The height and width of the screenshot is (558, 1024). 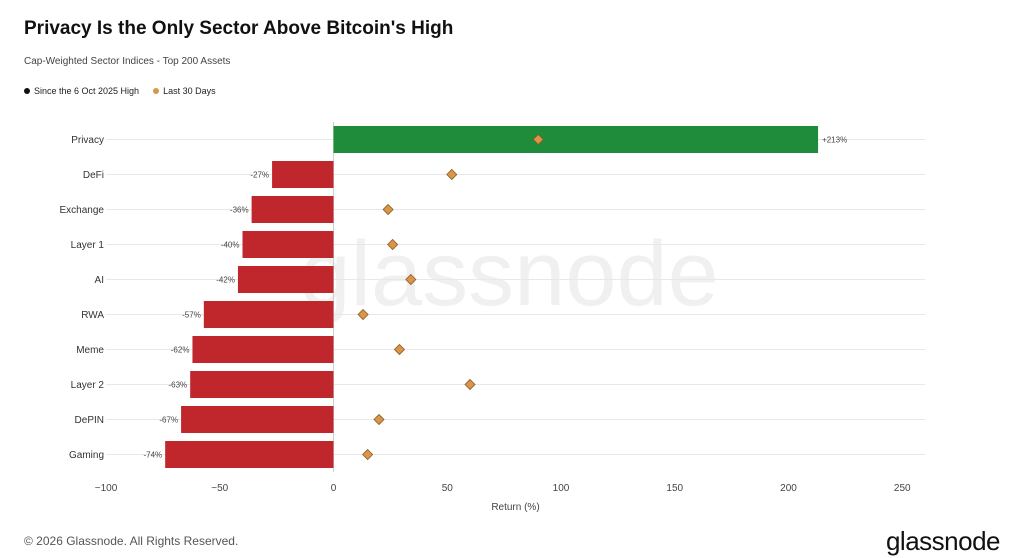 I want to click on x-axis-label: Return (%), so click(x=515, y=507).